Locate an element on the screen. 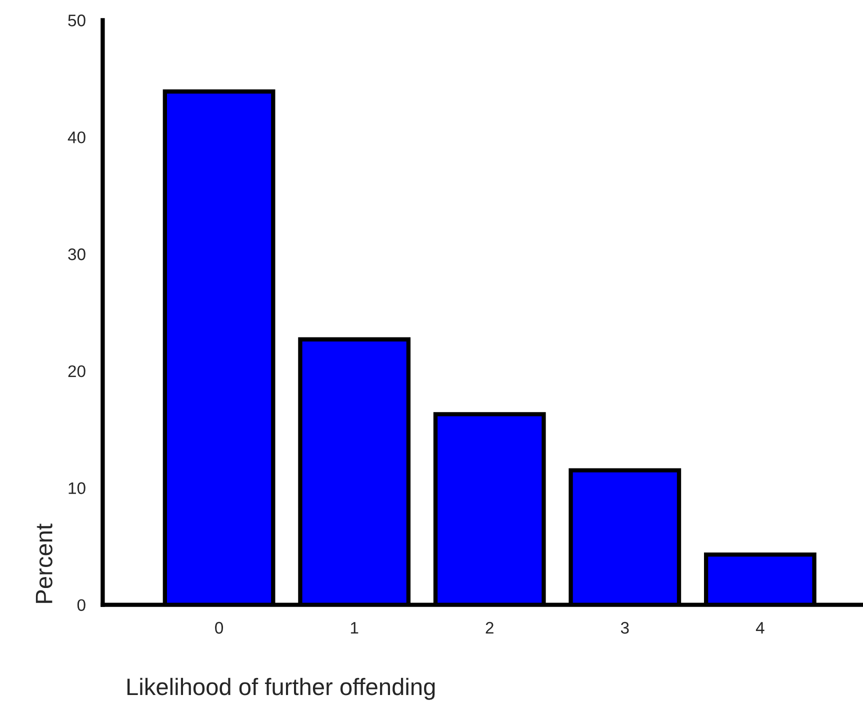  x-tick-label: 2 is located at coordinates (490, 628).